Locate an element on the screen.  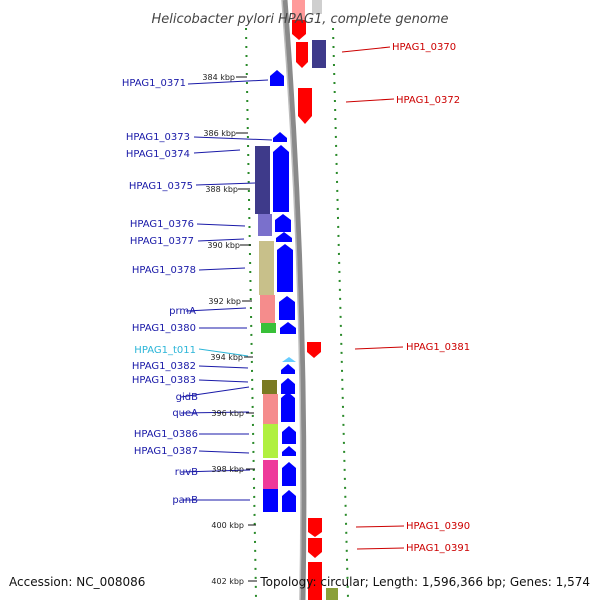
gene-label-panb: panB is located at coordinates (185, 500).